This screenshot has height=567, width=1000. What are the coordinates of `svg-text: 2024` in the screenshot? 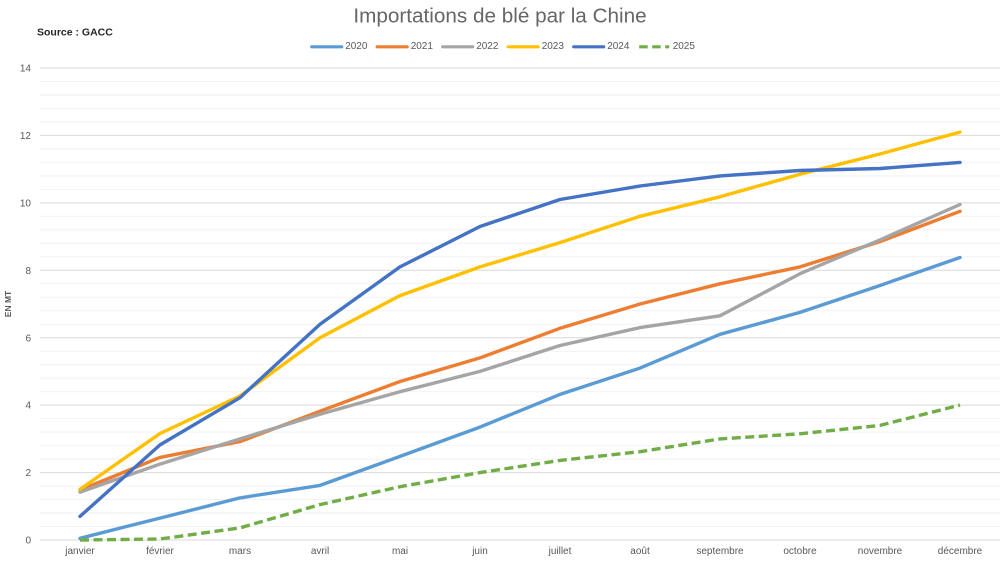 It's located at (618, 46).